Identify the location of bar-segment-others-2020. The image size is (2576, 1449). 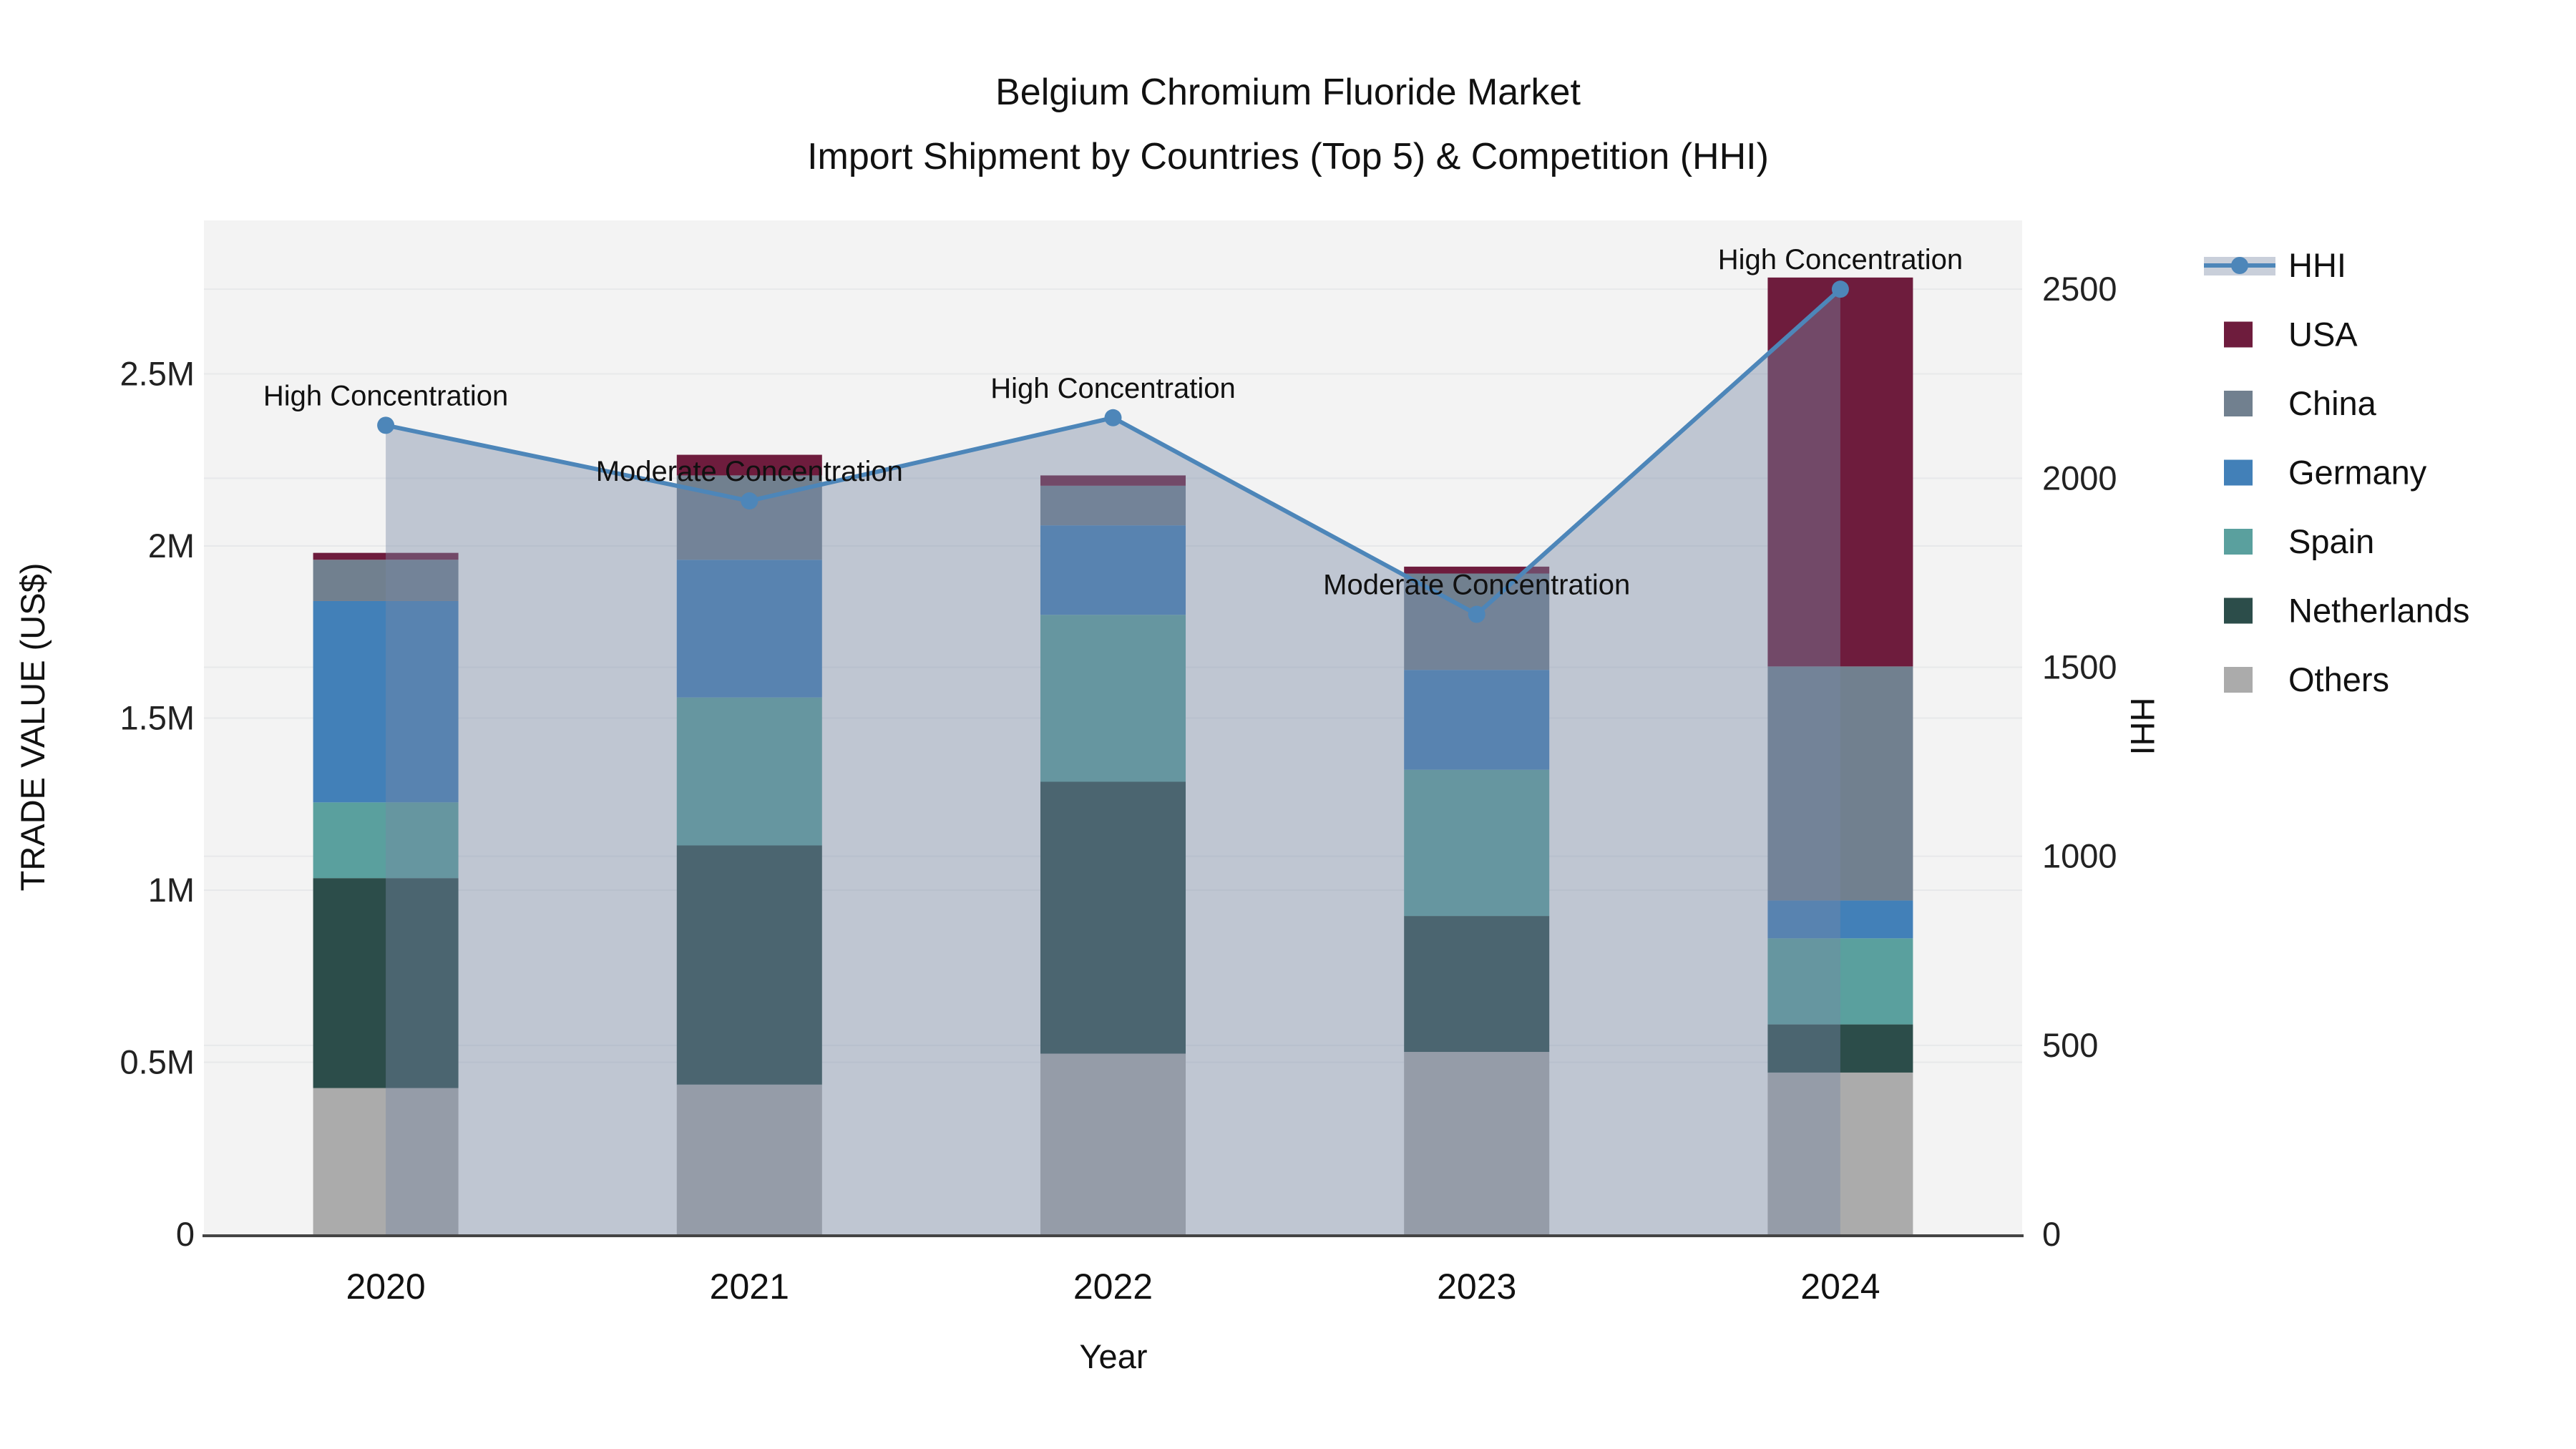
(386, 1161).